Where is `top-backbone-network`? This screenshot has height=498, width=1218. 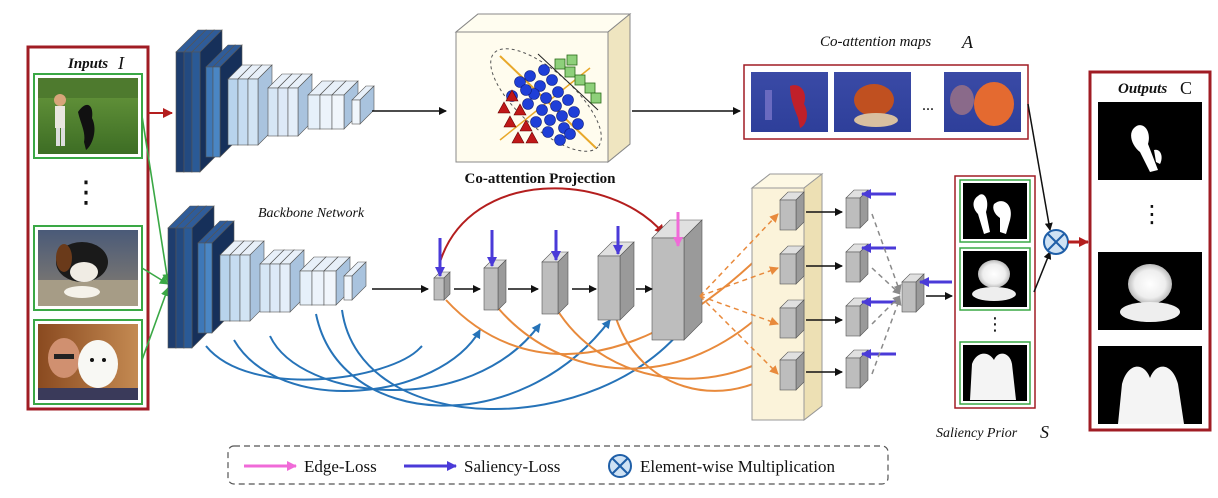 top-backbone-network is located at coordinates (275, 101).